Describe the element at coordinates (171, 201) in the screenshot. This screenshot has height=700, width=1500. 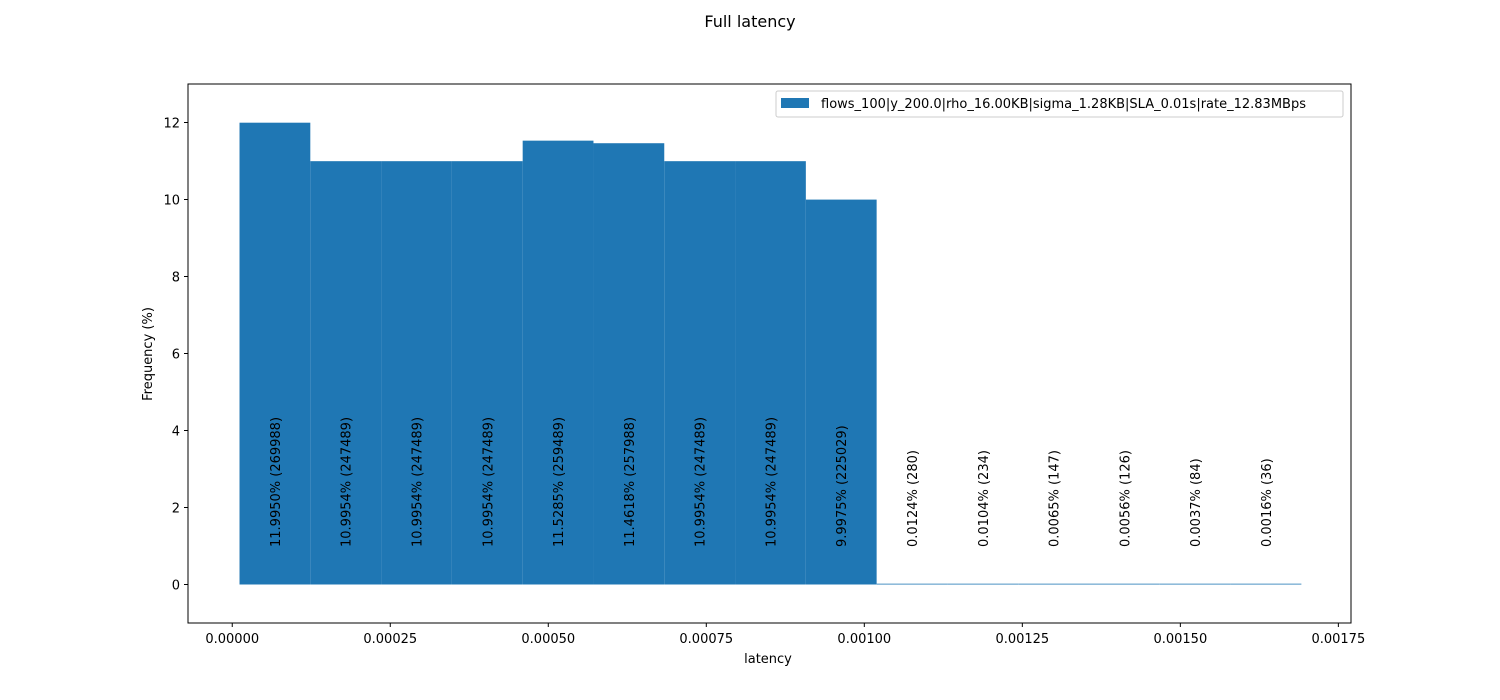
I see `y-tick-label: 10` at that location.